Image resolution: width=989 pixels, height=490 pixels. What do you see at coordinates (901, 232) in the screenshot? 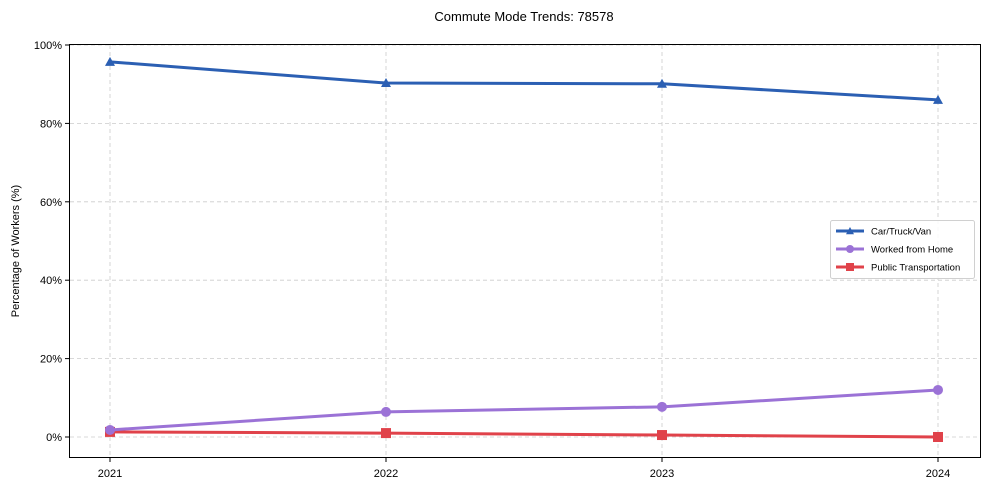
I see `legend-label: Car/Truck/Van` at bounding box center [901, 232].